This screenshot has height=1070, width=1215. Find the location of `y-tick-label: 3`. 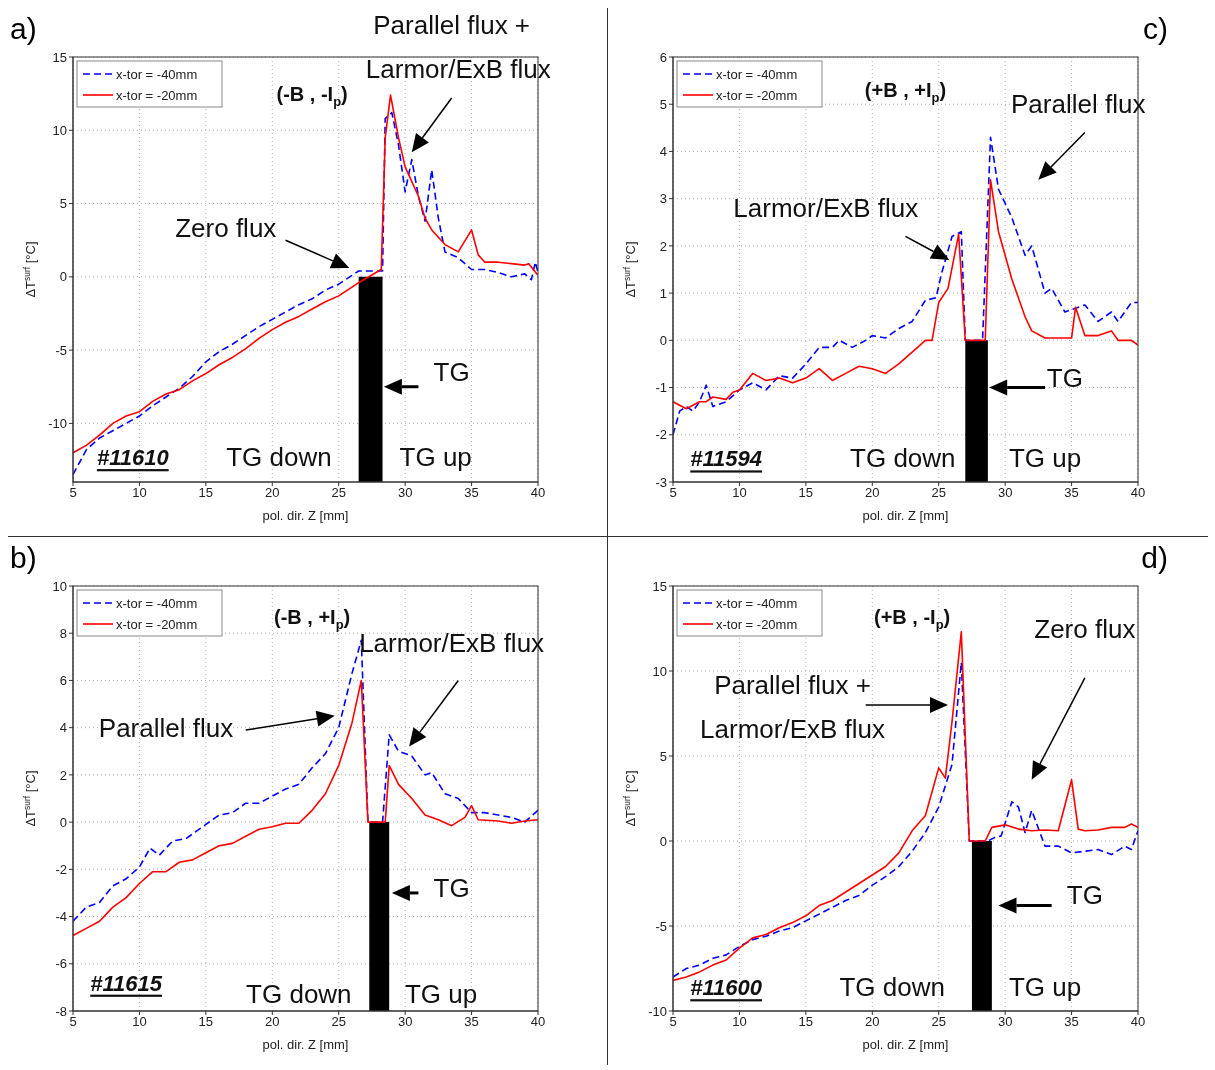

y-tick-label: 3 is located at coordinates (663, 199).